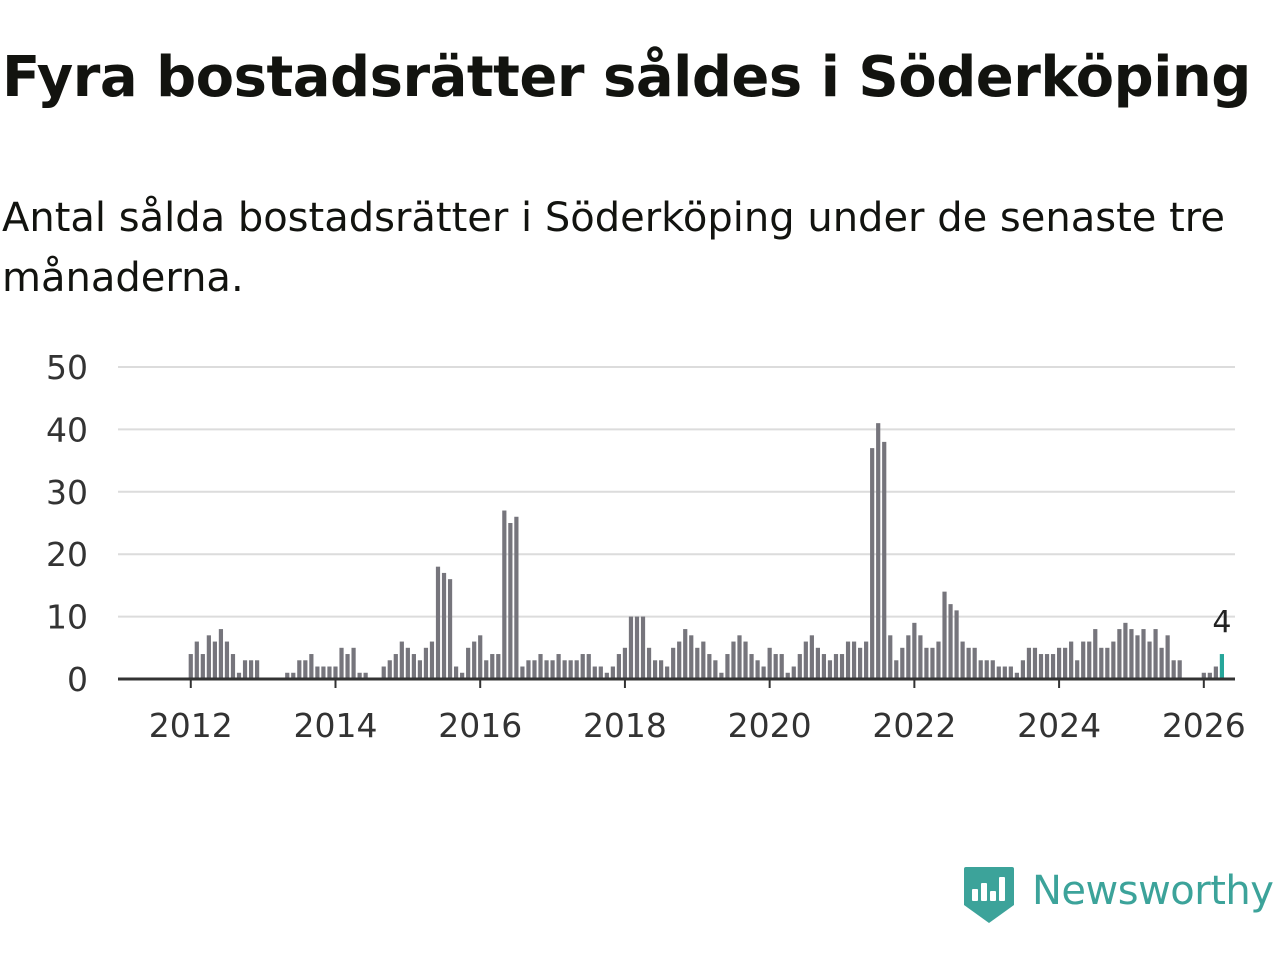 The image size is (1280, 960). Describe the element at coordinates (914, 725) in the screenshot. I see `x-tick-label: 2022` at that location.